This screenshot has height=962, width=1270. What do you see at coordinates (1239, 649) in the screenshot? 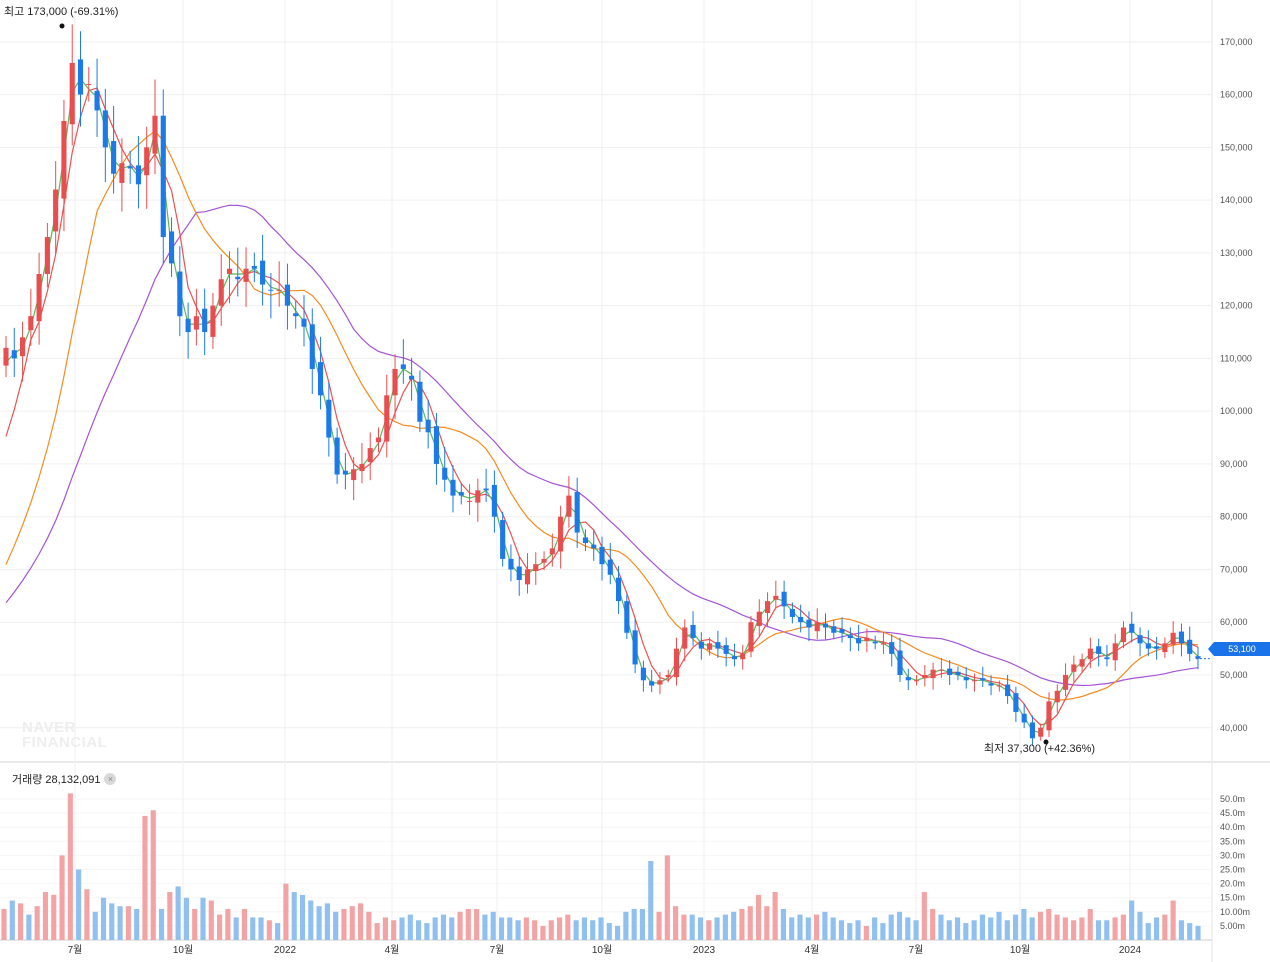
I see `current-price-tag: 53,100` at bounding box center [1239, 649].